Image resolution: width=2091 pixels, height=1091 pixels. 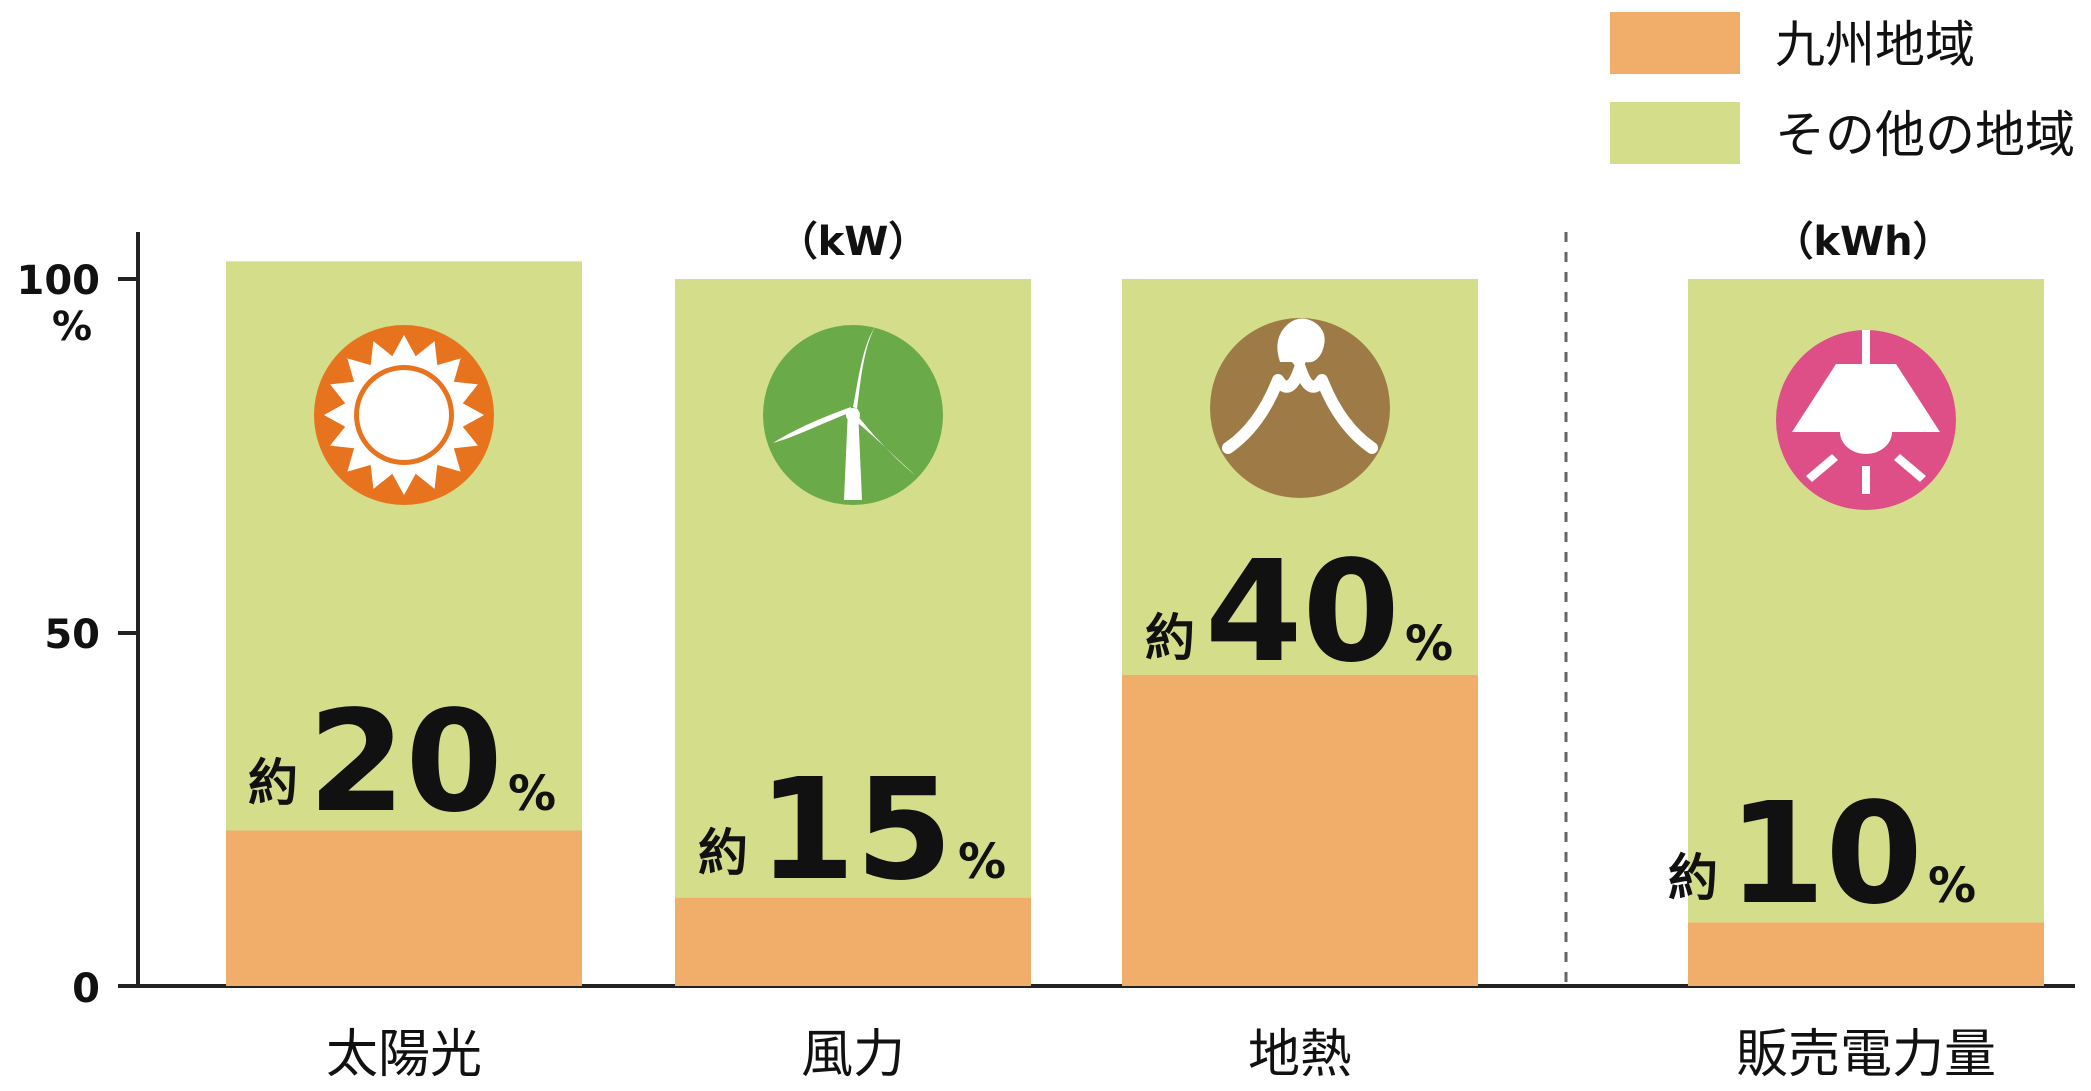 What do you see at coordinates (1300, 408) in the screenshot?
I see `geothermal-icon` at bounding box center [1300, 408].